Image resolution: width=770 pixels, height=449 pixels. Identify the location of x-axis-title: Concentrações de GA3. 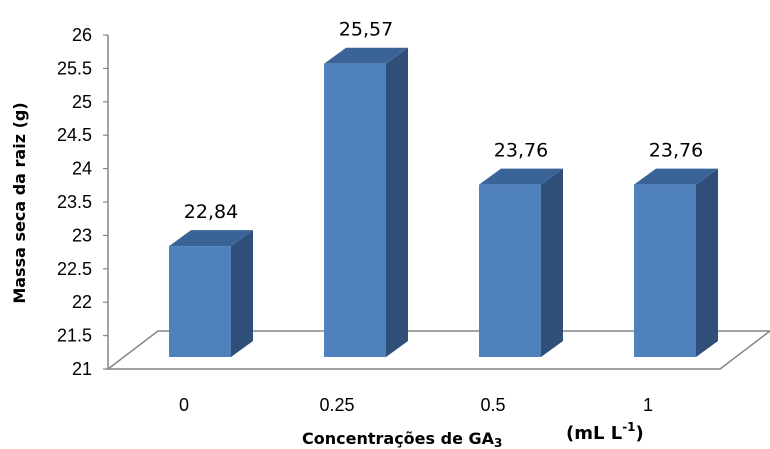
(402, 439).